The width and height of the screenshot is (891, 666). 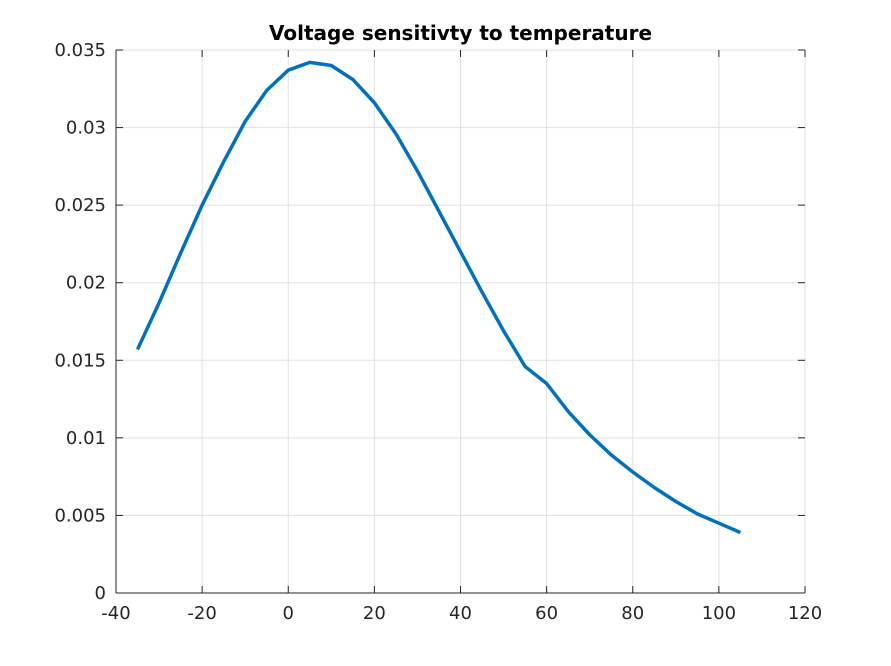 I want to click on x-tick-label: -20, so click(x=201, y=613).